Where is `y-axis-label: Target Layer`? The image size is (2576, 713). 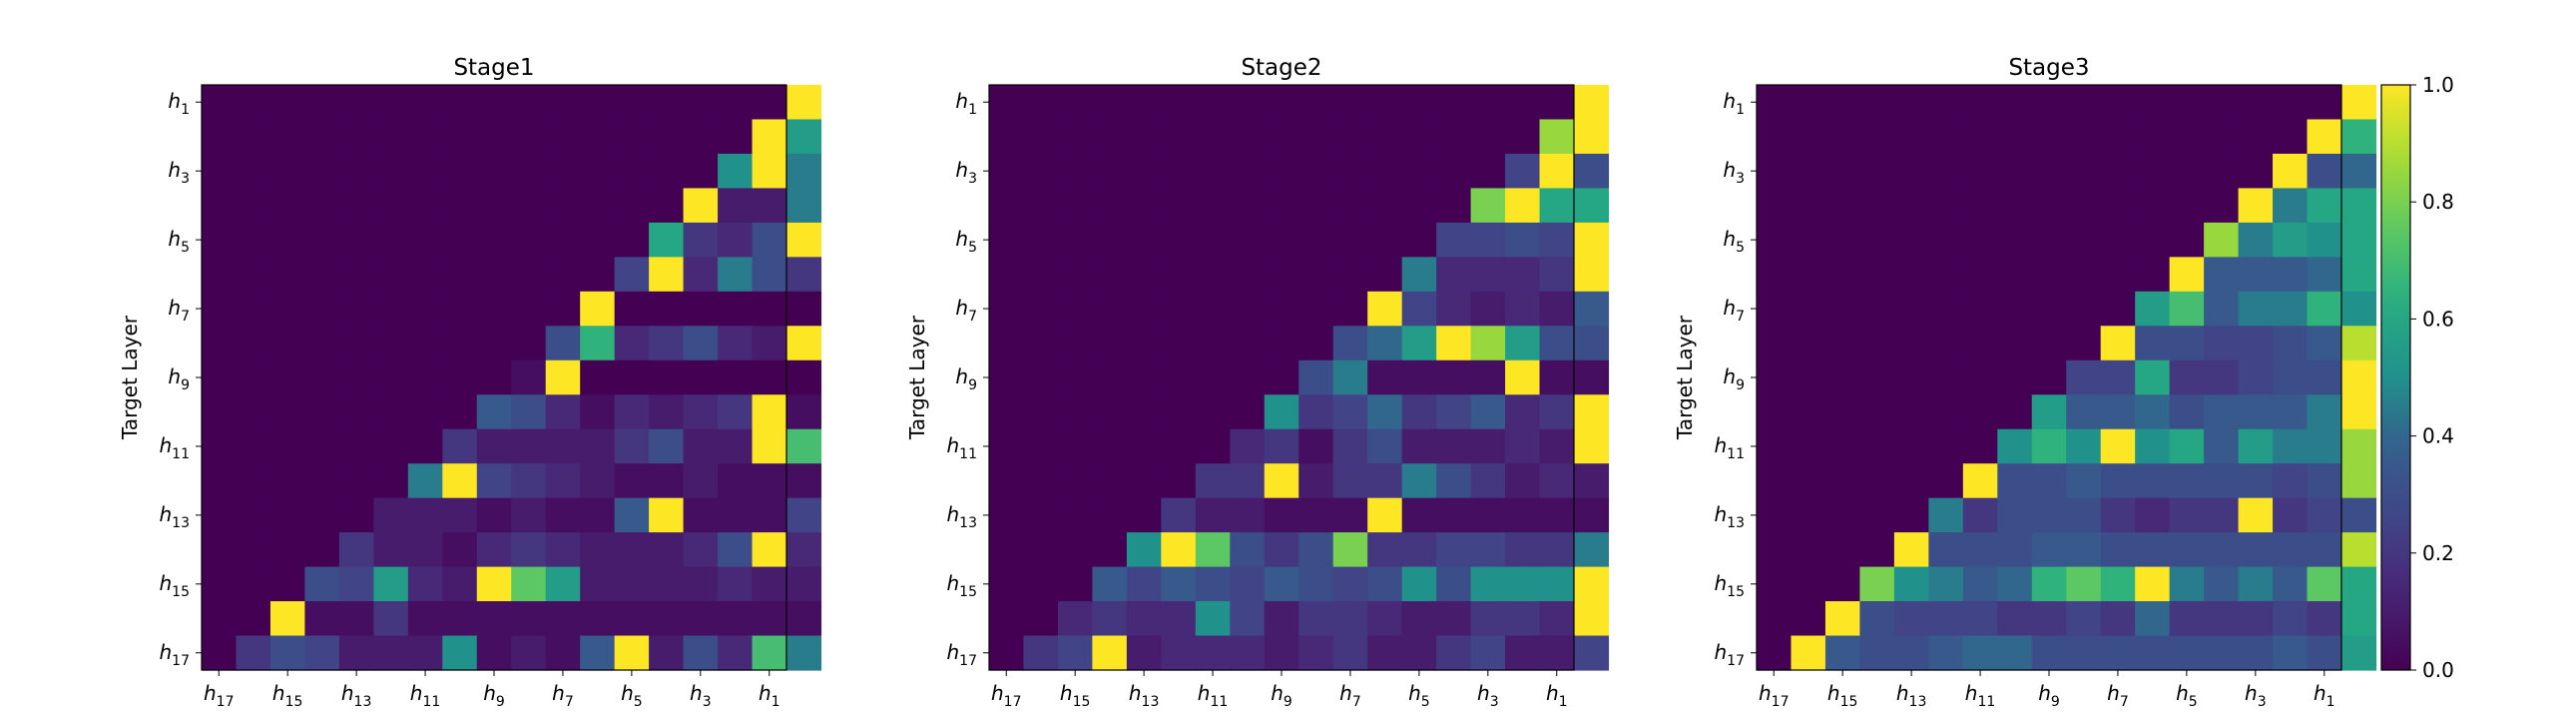 y-axis-label: Target Layer is located at coordinates (130, 378).